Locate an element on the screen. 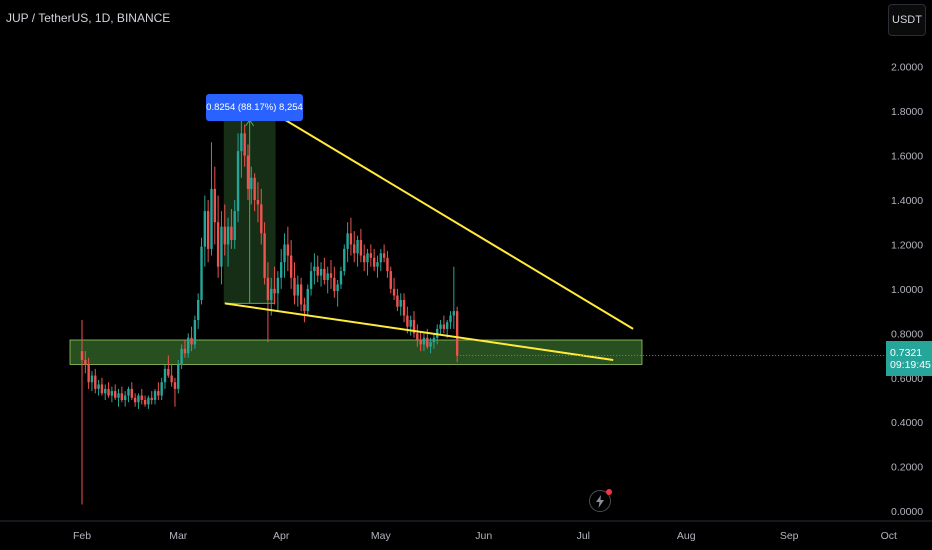 The image size is (932, 550). symbol-title: JUP / TetherUS, 1D, BINANCE is located at coordinates (88, 18).